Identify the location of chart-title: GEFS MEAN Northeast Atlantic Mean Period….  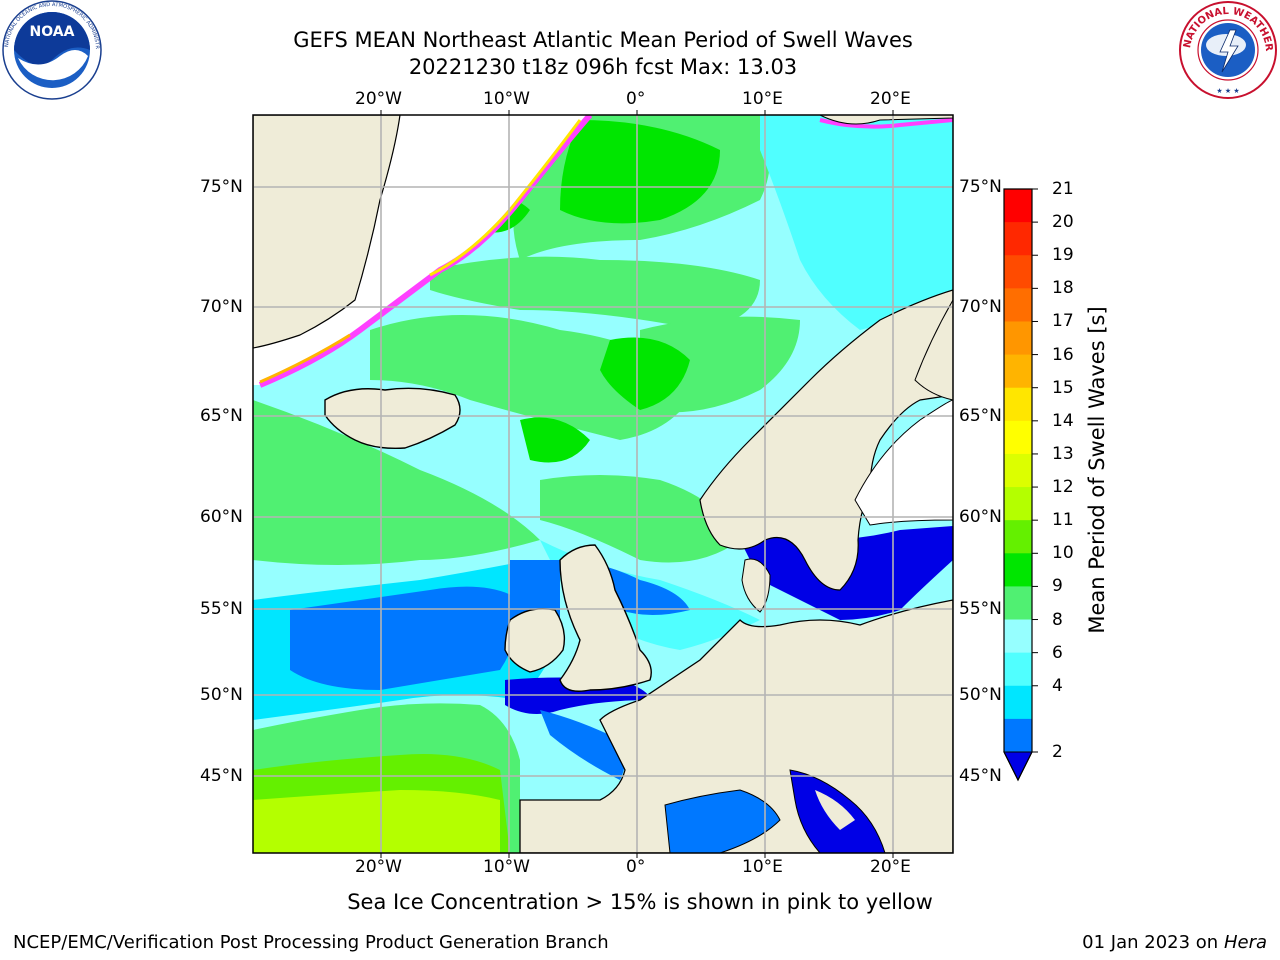
(603, 40).